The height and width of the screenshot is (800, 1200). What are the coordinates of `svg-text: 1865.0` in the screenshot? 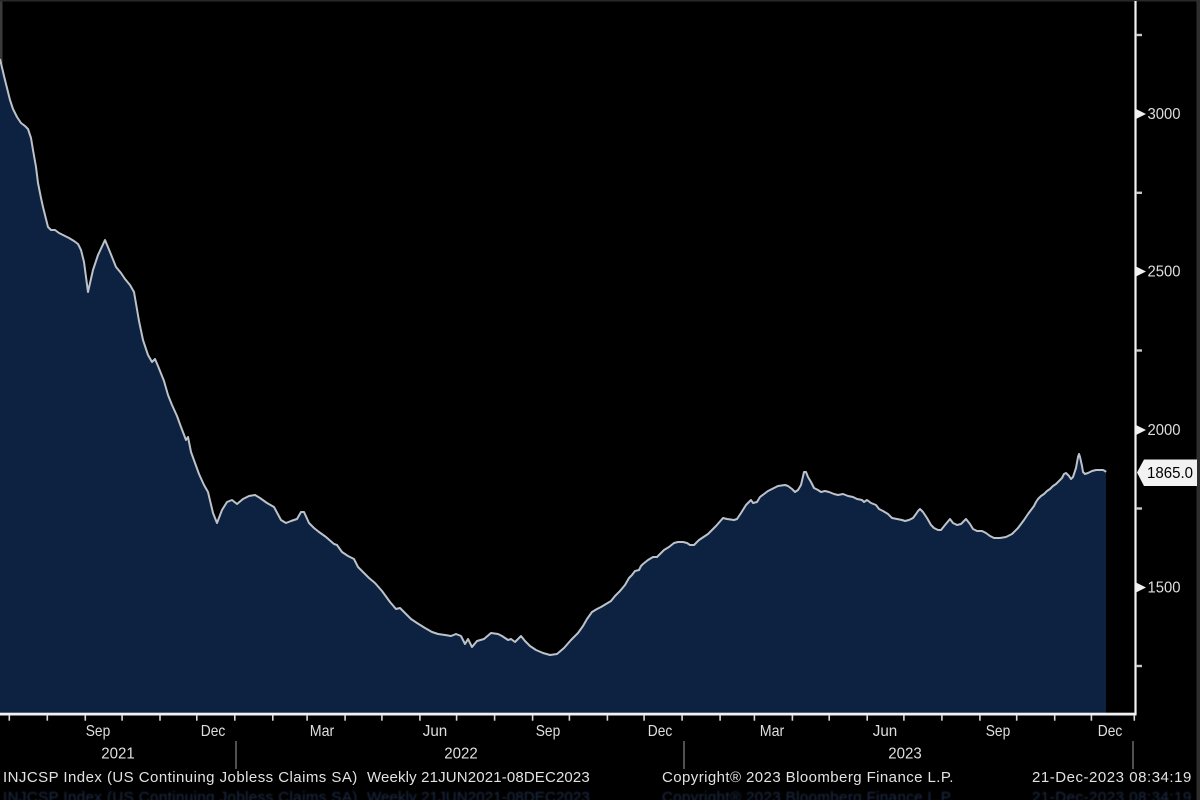 It's located at (1170, 473).